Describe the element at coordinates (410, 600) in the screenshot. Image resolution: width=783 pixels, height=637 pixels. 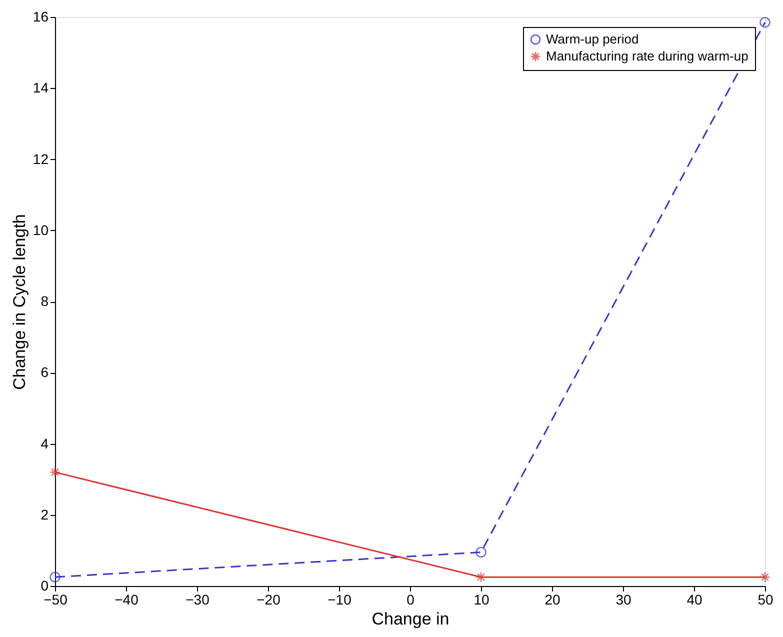
I see `x-tick-label: 0` at that location.